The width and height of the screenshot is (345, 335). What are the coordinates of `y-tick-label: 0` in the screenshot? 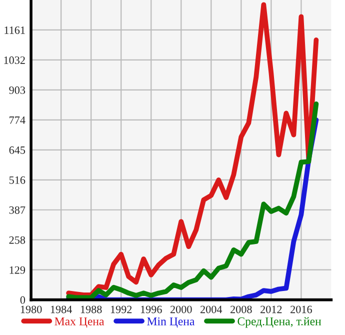 It's located at (23, 300).